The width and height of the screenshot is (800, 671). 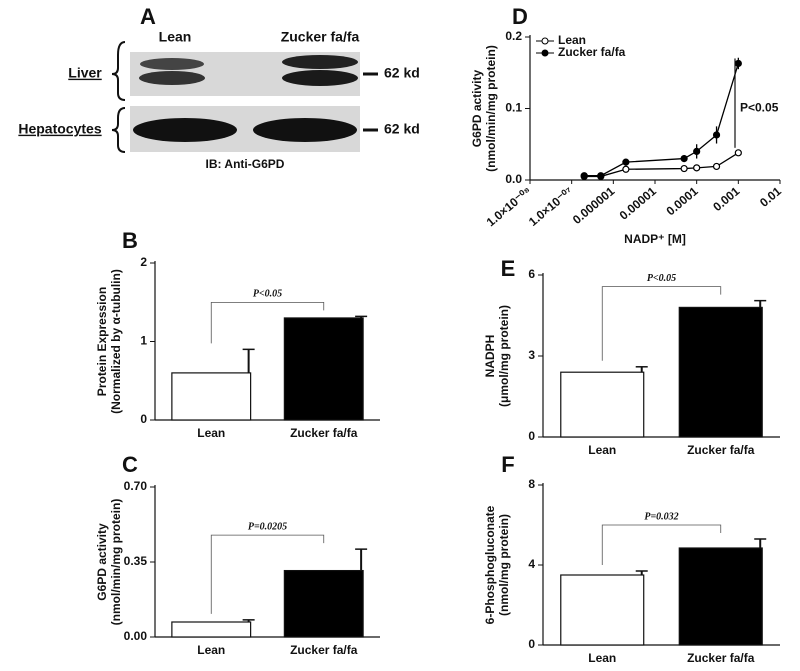 What do you see at coordinates (520, 16) in the screenshot?
I see `panel-letter: D` at bounding box center [520, 16].